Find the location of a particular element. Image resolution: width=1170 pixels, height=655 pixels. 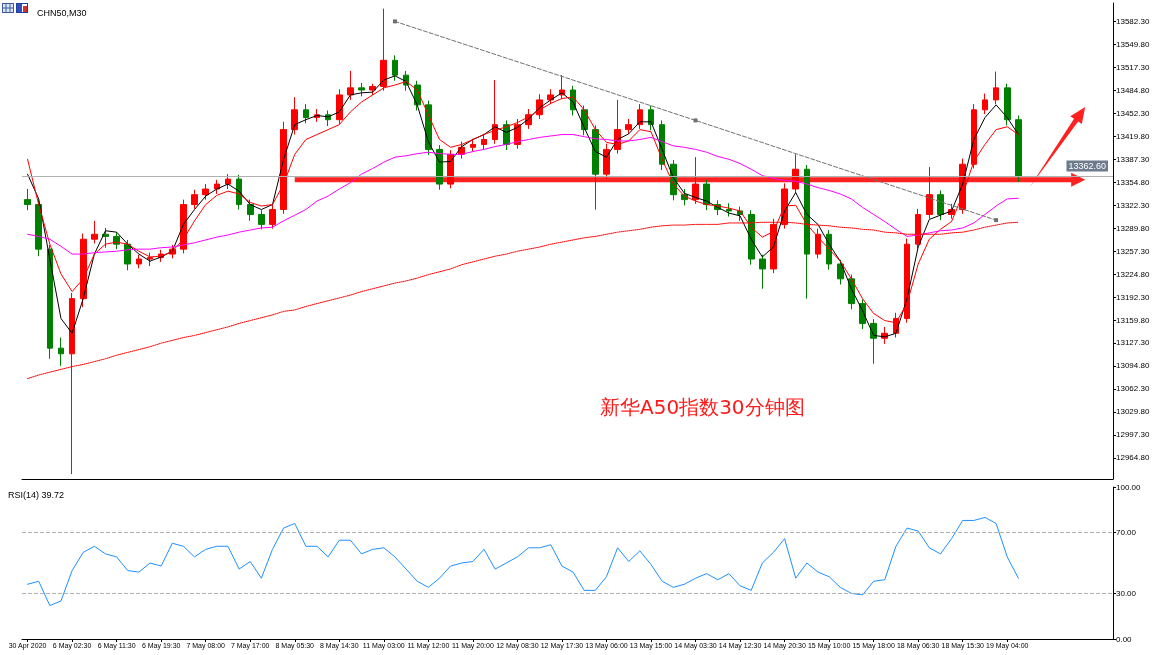

y-tick-label: 13387.30 is located at coordinates (1133, 159).